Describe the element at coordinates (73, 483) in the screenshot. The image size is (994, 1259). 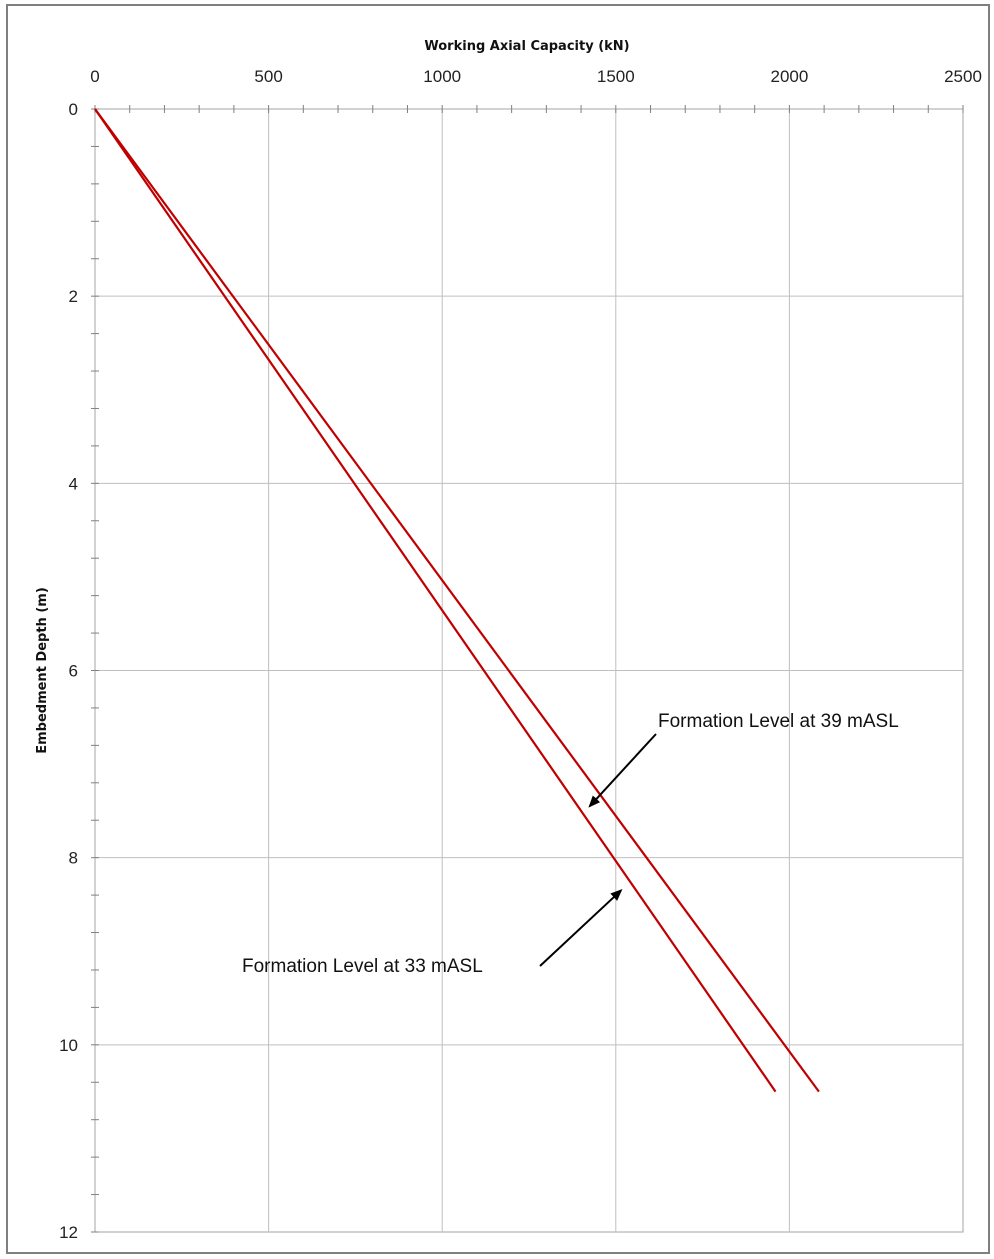
I see `y-tick-label: 4` at that location.